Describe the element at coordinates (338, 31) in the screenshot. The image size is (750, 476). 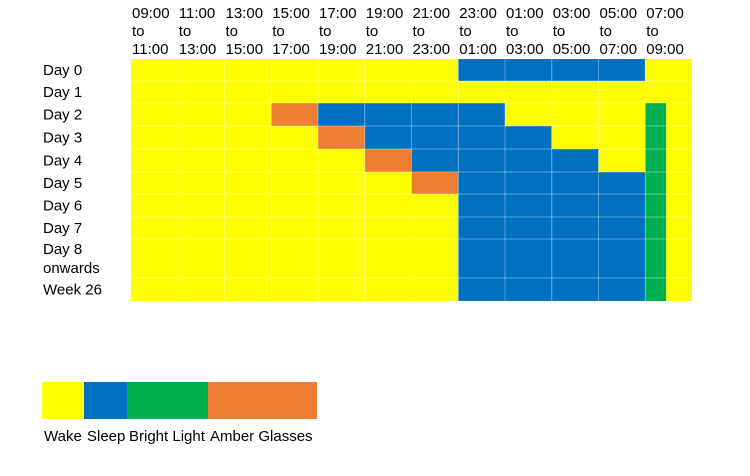
I see `column-header: 17:00 to 19:00` at that location.